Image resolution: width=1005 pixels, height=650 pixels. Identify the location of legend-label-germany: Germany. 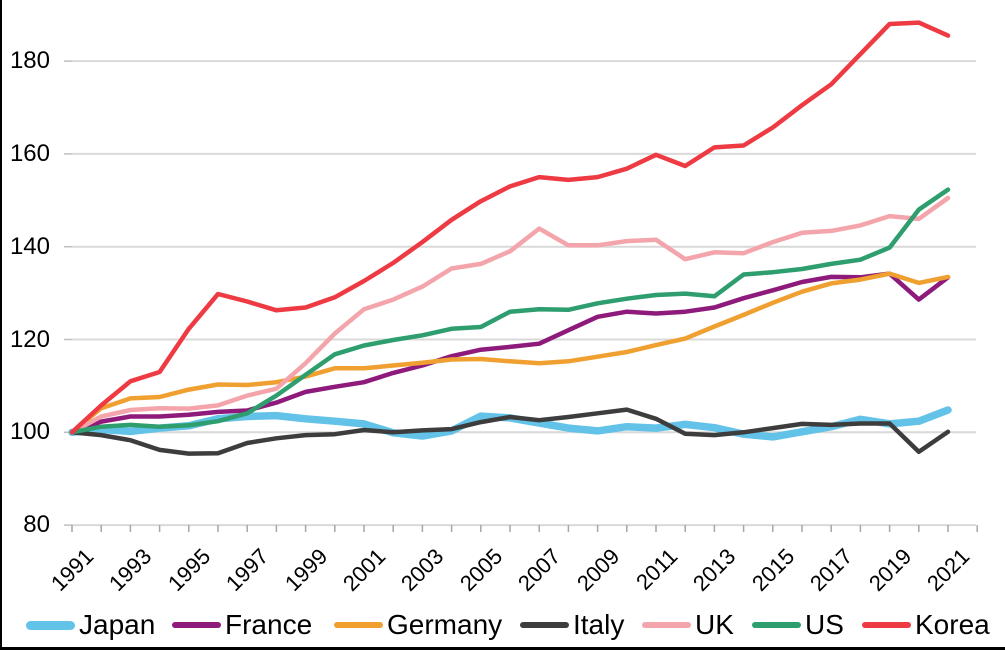
(445, 624).